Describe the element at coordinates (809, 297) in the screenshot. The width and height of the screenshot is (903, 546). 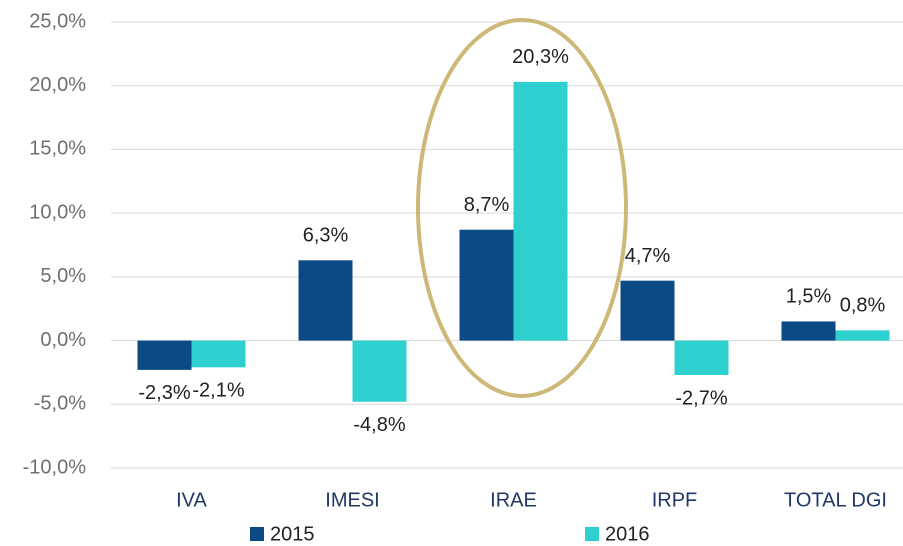
I see `data-label: 1,5%` at that location.